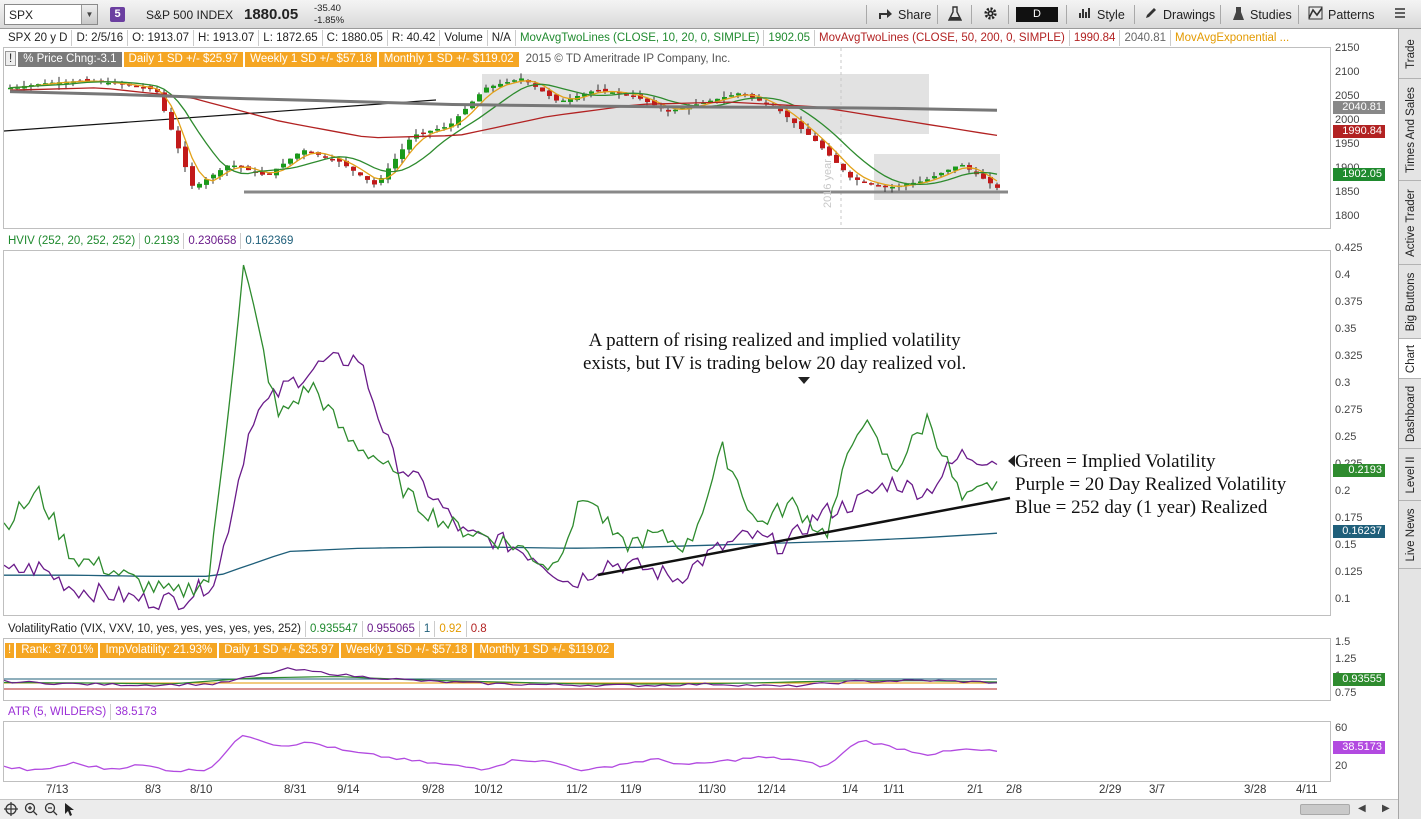  I want to click on scroll-left-icon: ◀, so click(1362, 808).